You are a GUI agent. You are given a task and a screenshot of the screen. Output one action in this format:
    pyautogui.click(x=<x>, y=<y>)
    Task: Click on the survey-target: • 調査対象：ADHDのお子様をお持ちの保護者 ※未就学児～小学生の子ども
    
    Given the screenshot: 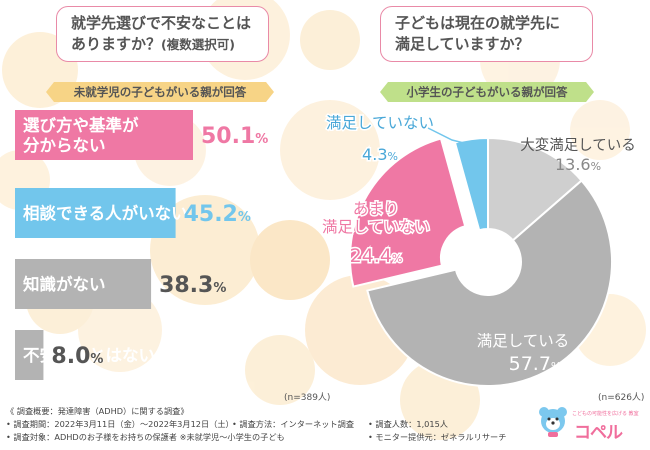 What is the action you would take?
    pyautogui.click(x=145, y=437)
    